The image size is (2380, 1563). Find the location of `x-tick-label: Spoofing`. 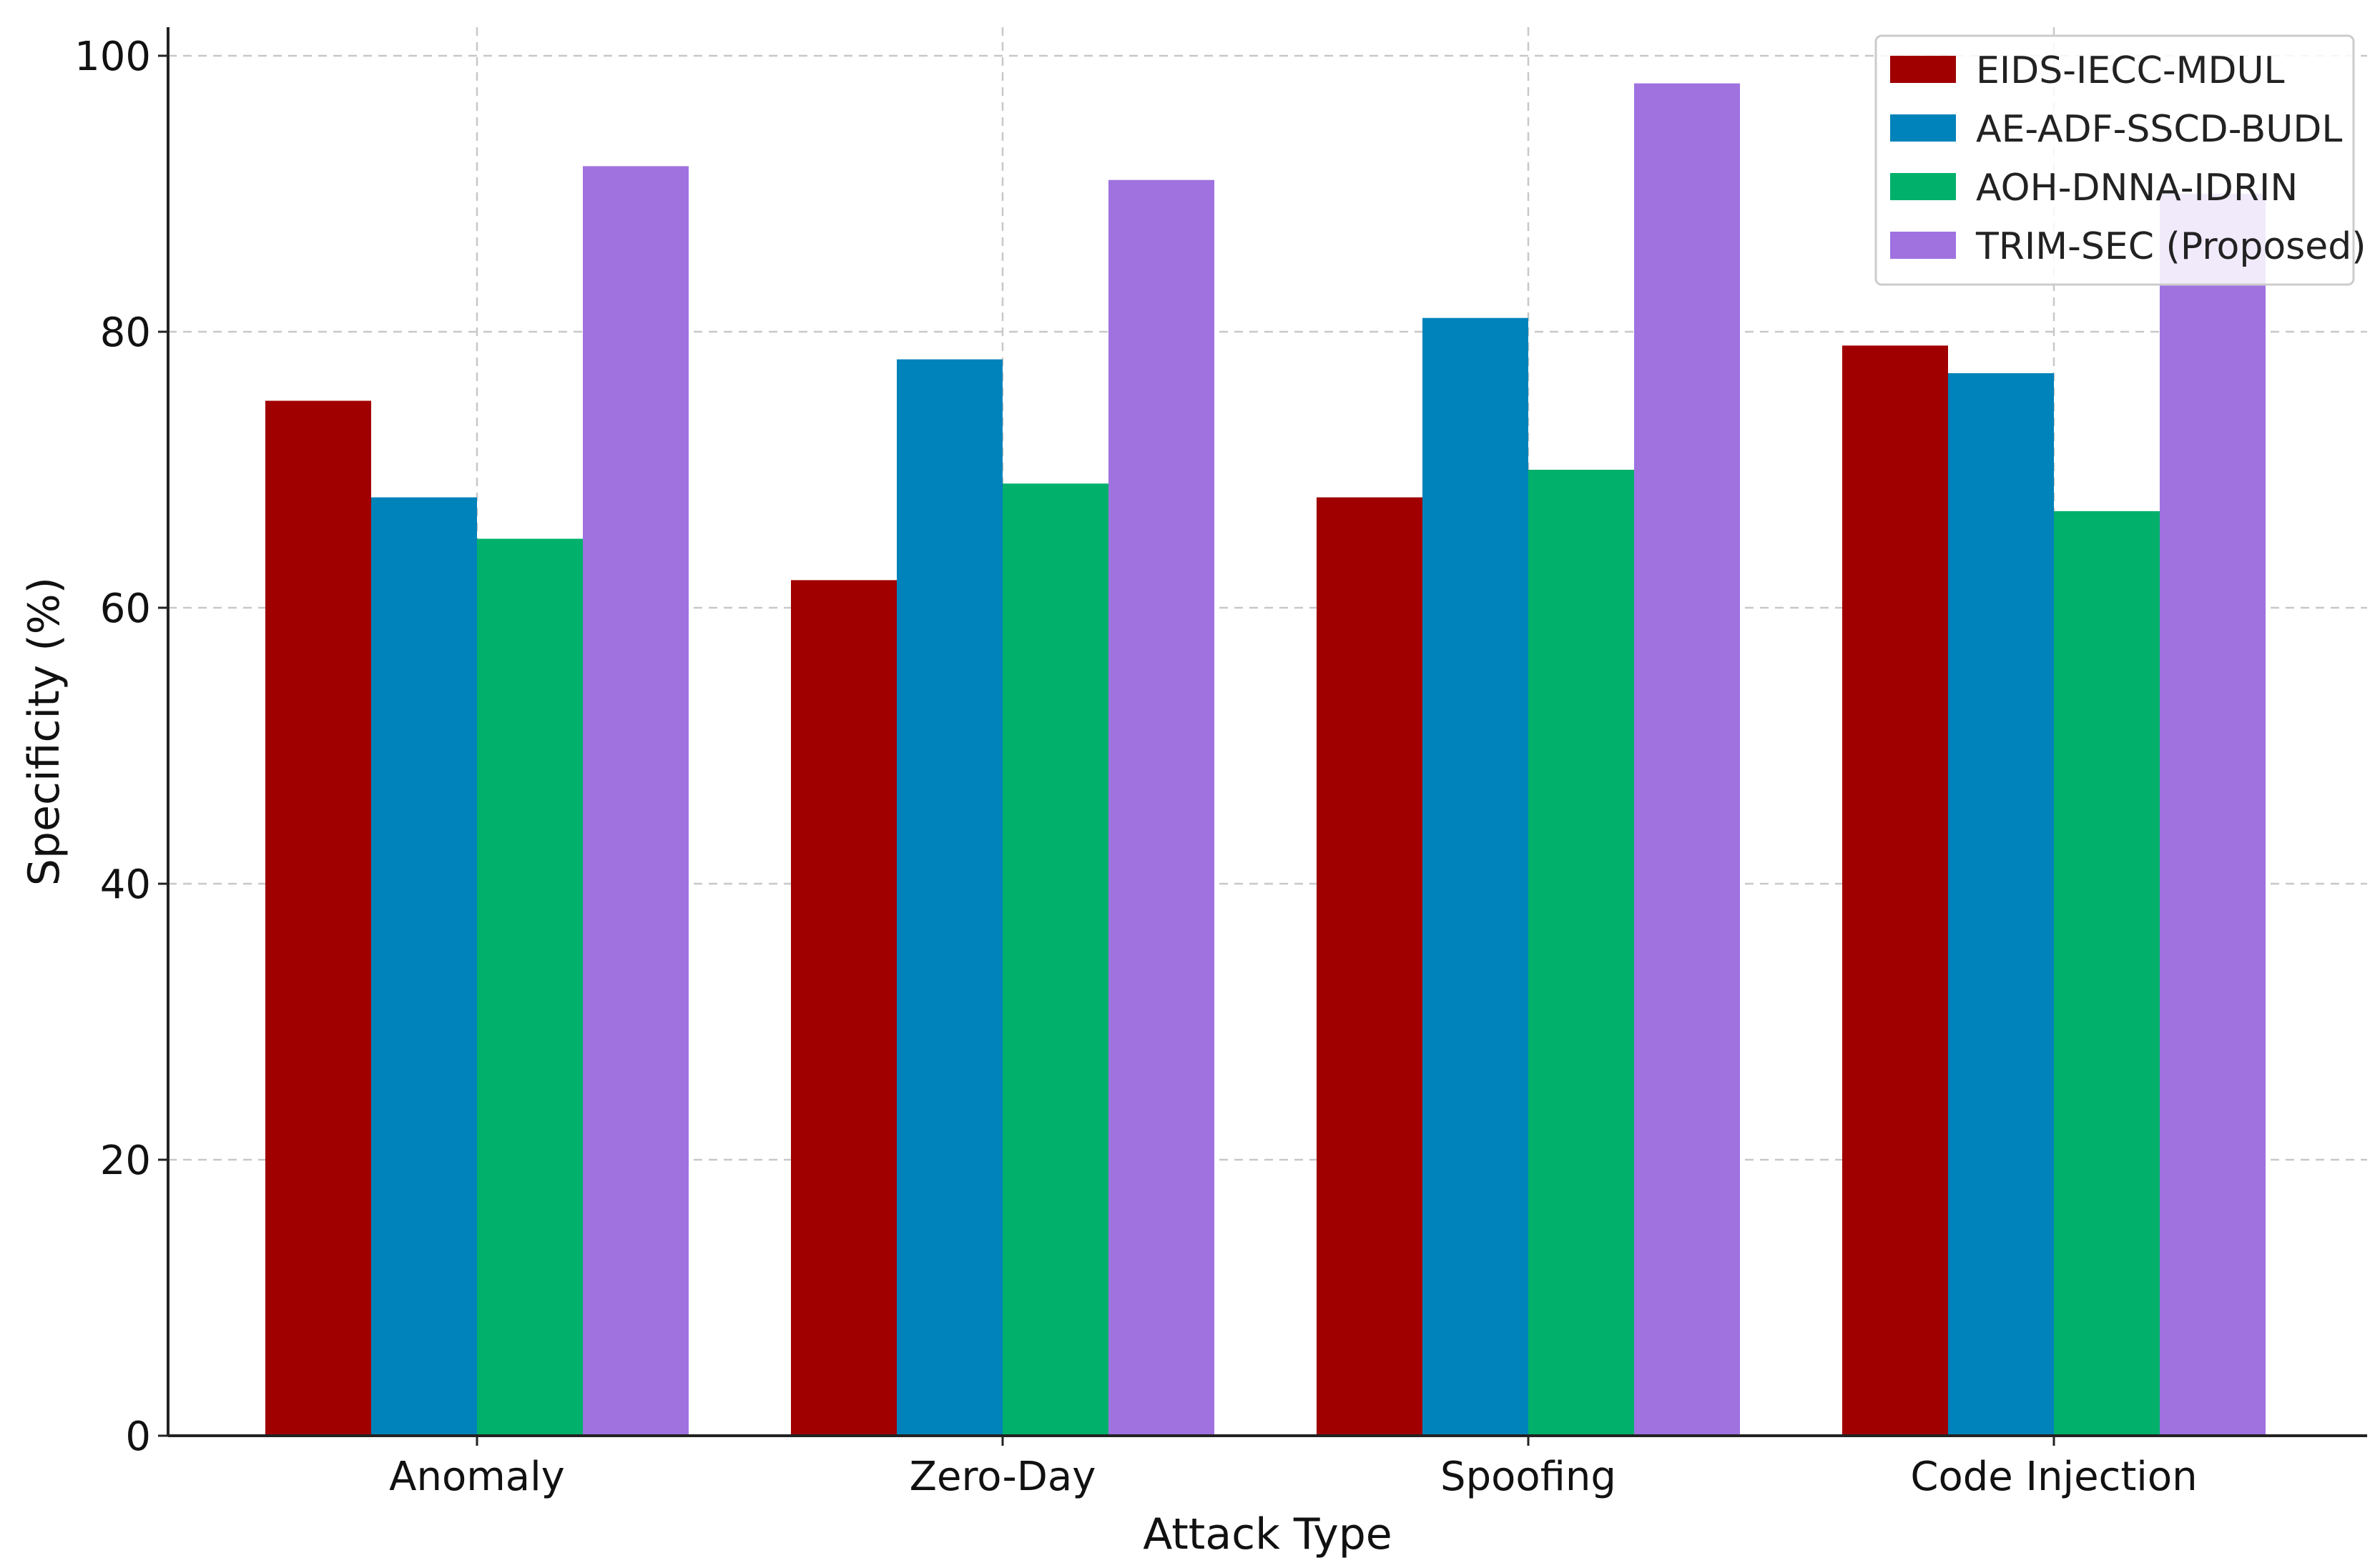

x-tick-label: Spoofing is located at coordinates (1528, 1477).